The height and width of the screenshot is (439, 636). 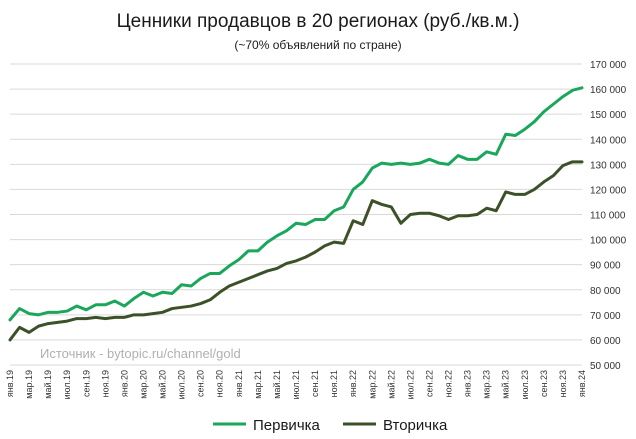 I want to click on x-tick-label: ноя.23, so click(x=563, y=383).